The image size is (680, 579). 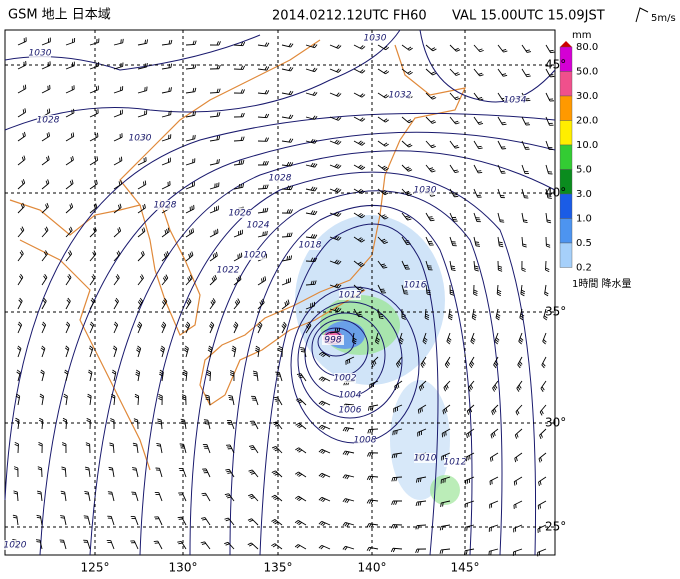 I want to click on isobar-label: 1030, so click(x=425, y=191).